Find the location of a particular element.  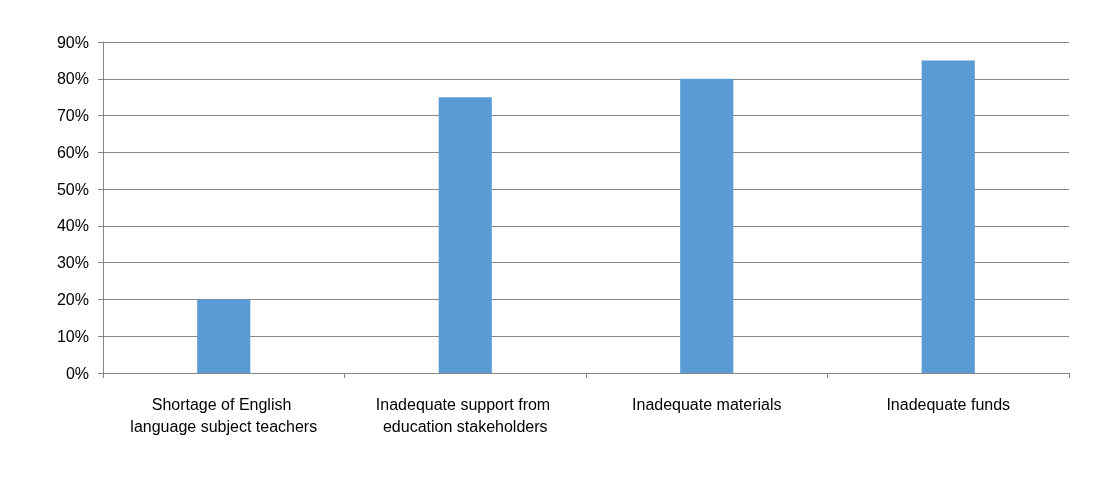

y-tick-label: 70% is located at coordinates (72, 116).